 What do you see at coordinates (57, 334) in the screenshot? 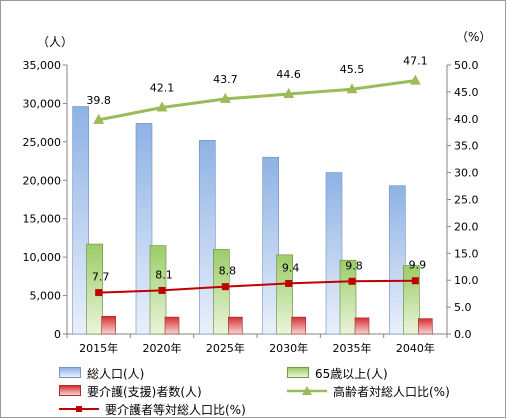
I see `left-axis-tick-label: 0` at bounding box center [57, 334].